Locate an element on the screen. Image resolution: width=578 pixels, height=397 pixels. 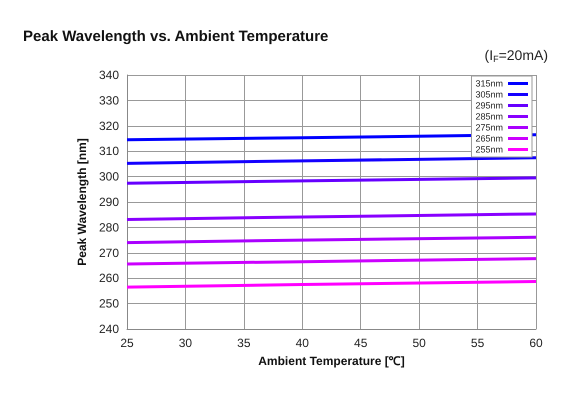
x-tick-label: 40 is located at coordinates (303, 343).